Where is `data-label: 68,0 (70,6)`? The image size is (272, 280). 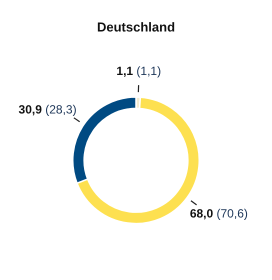 data-label: 68,0 (70,6) is located at coordinates (219, 213).